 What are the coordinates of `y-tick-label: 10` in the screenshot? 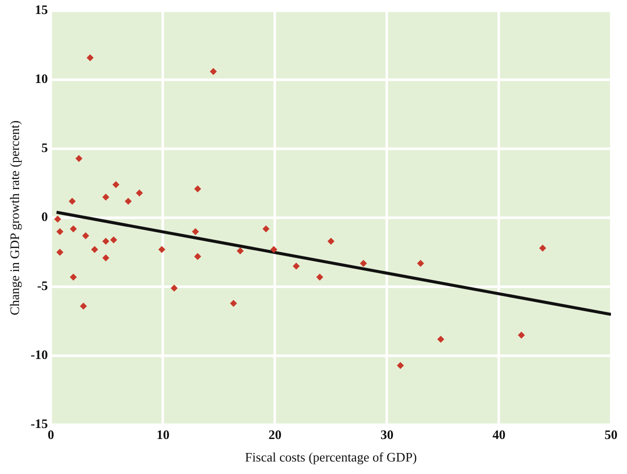 It's located at (41, 78).